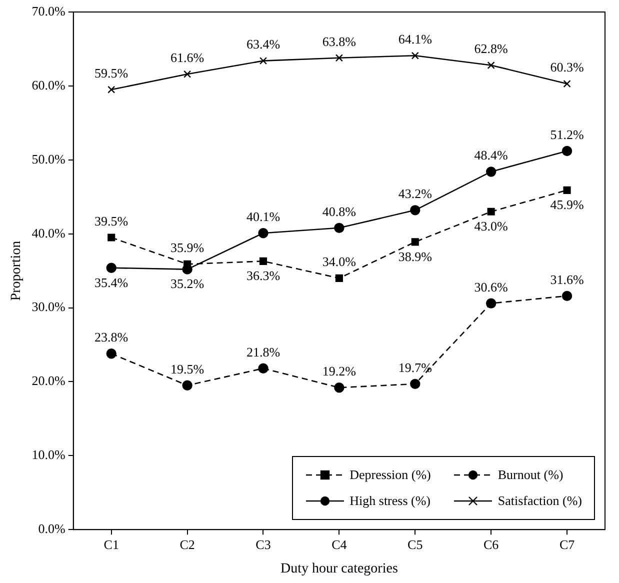 The image size is (619, 583). Describe the element at coordinates (49, 158) in the screenshot. I see `y-tick-label: 50.0%` at that location.